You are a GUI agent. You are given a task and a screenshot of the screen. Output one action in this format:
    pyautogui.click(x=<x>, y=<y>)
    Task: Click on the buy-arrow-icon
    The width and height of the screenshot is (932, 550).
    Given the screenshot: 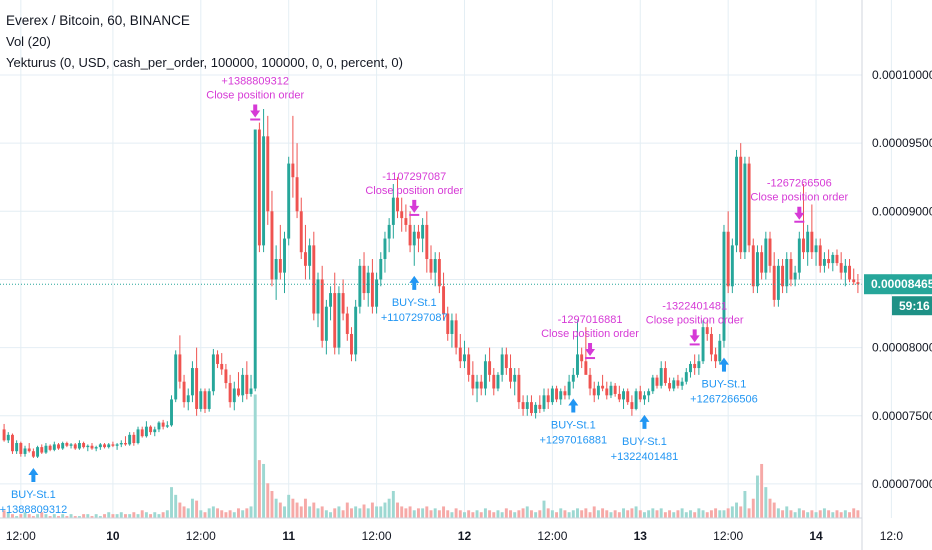 What is the action you would take?
    pyautogui.click(x=644, y=421)
    